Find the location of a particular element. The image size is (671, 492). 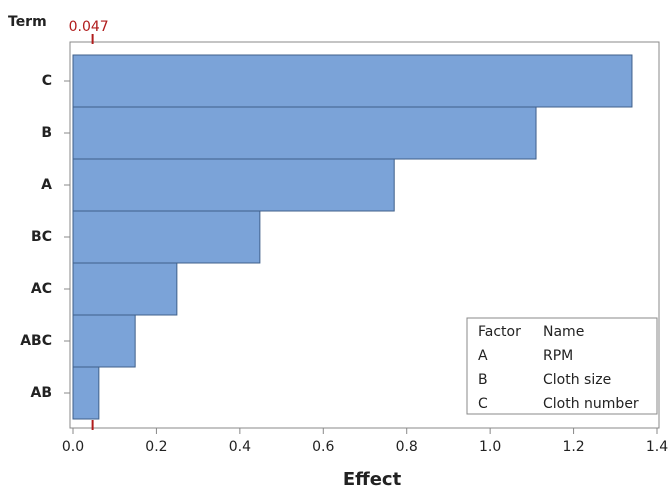

factor-table-cell: C is located at coordinates (483, 404).